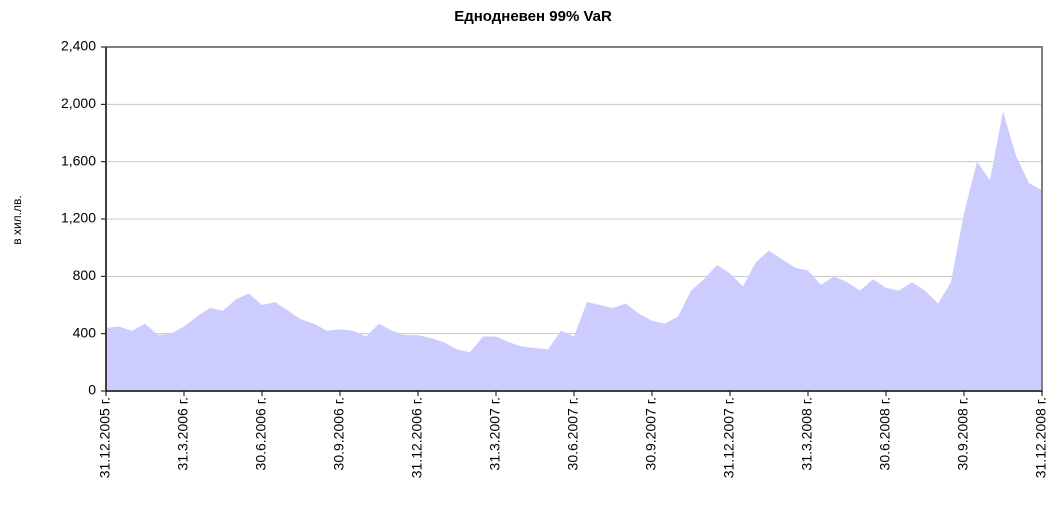  Describe the element at coordinates (78, 218) in the screenshot. I see `y-tick-label: 1,200` at that location.